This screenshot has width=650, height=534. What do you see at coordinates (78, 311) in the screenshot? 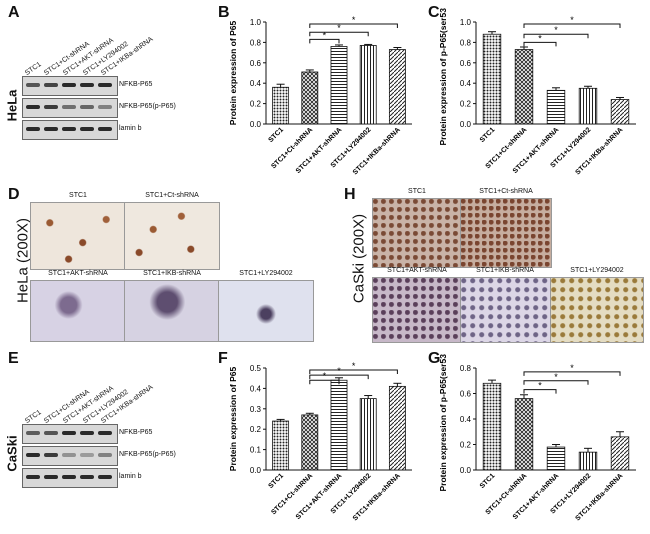
I see `ihc-d-image-akt-shrna` at bounding box center [78, 311].